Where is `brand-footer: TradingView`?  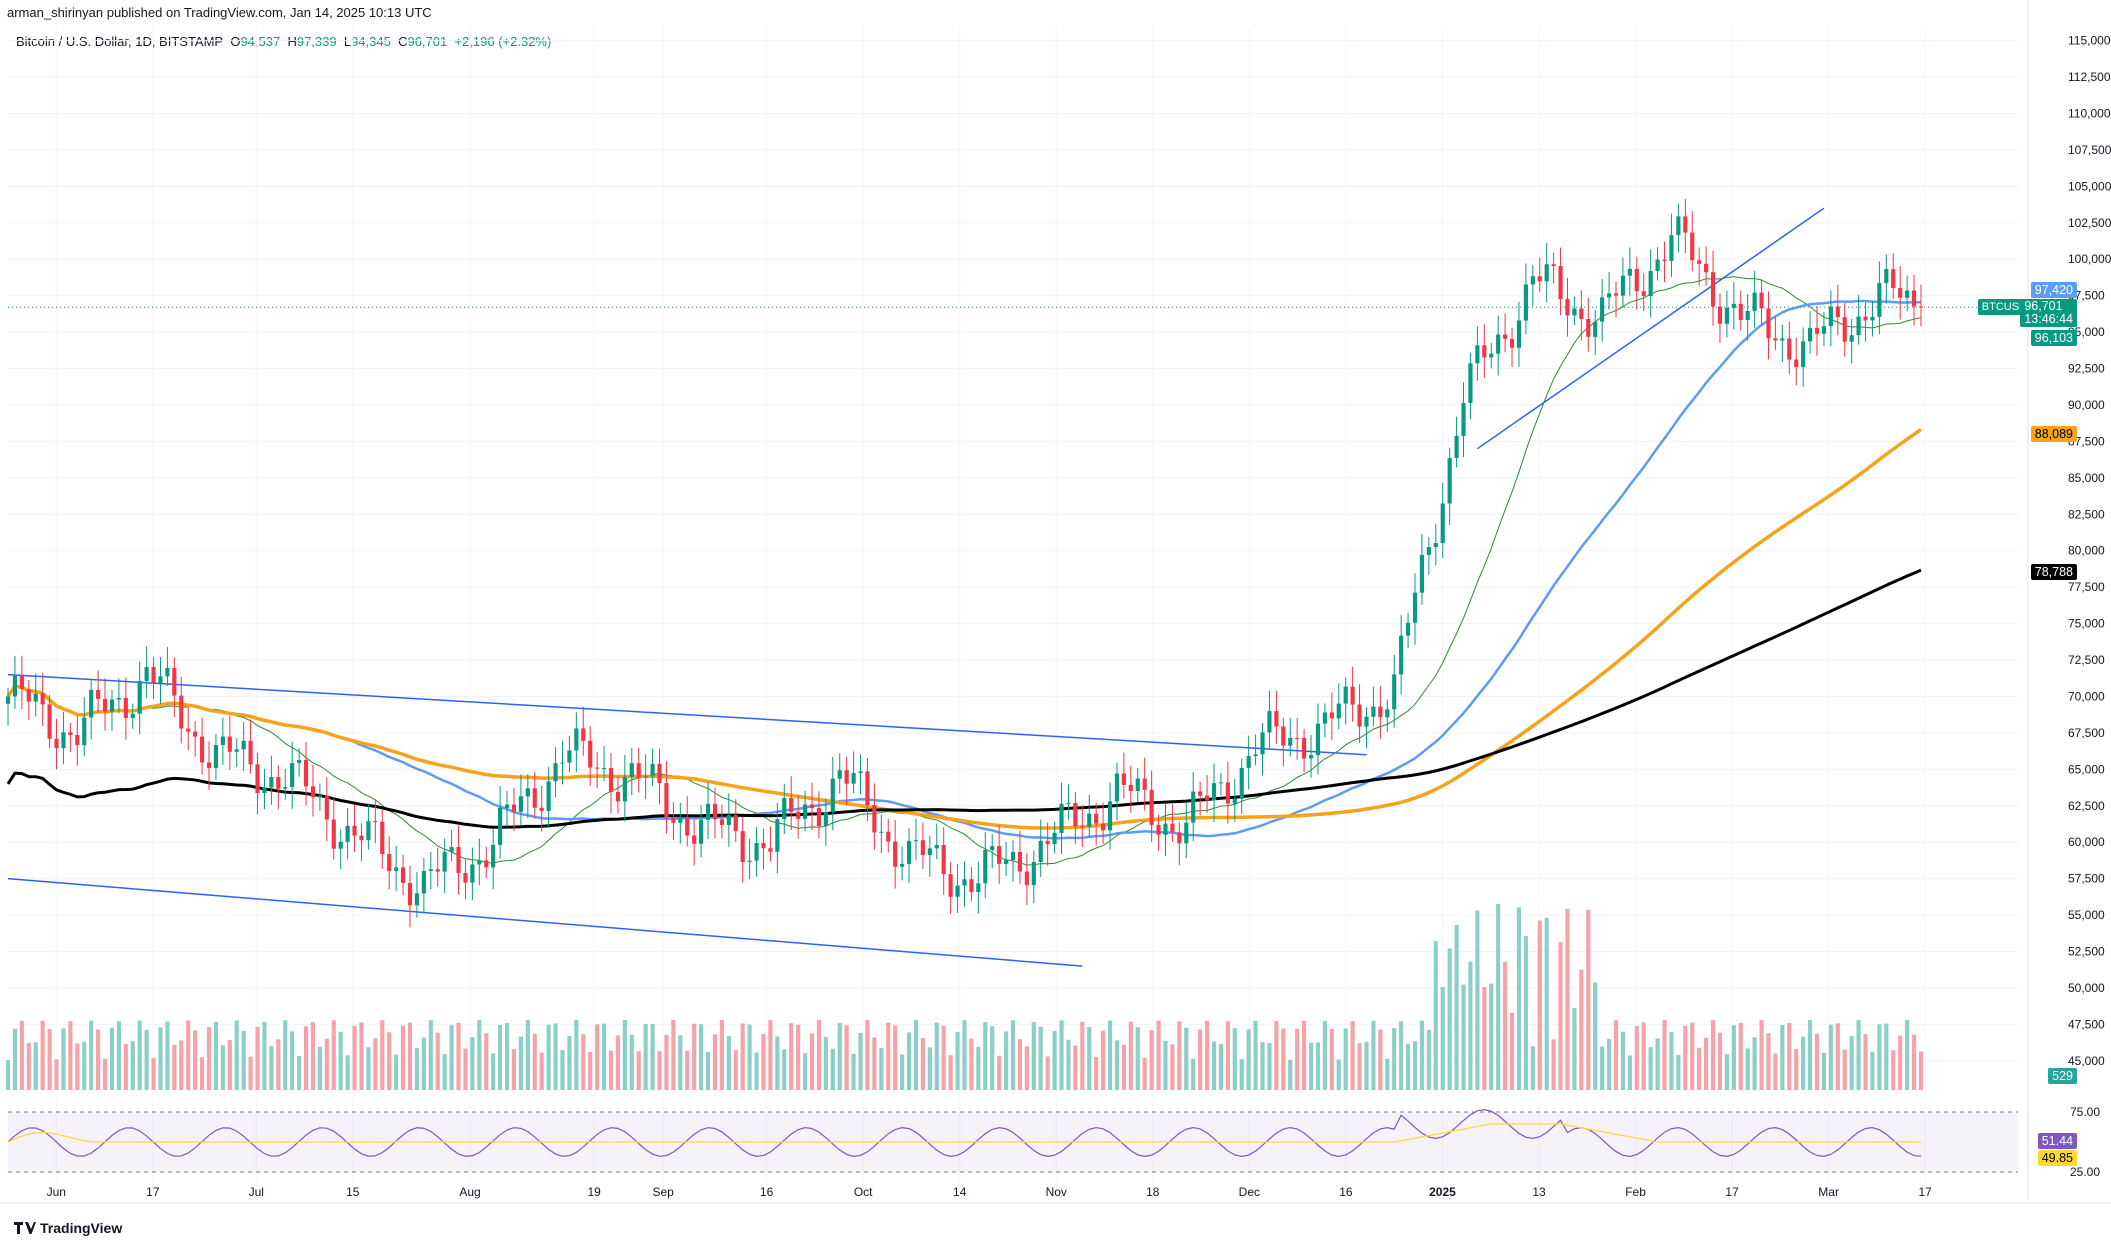 brand-footer: TradingView is located at coordinates (68, 1228).